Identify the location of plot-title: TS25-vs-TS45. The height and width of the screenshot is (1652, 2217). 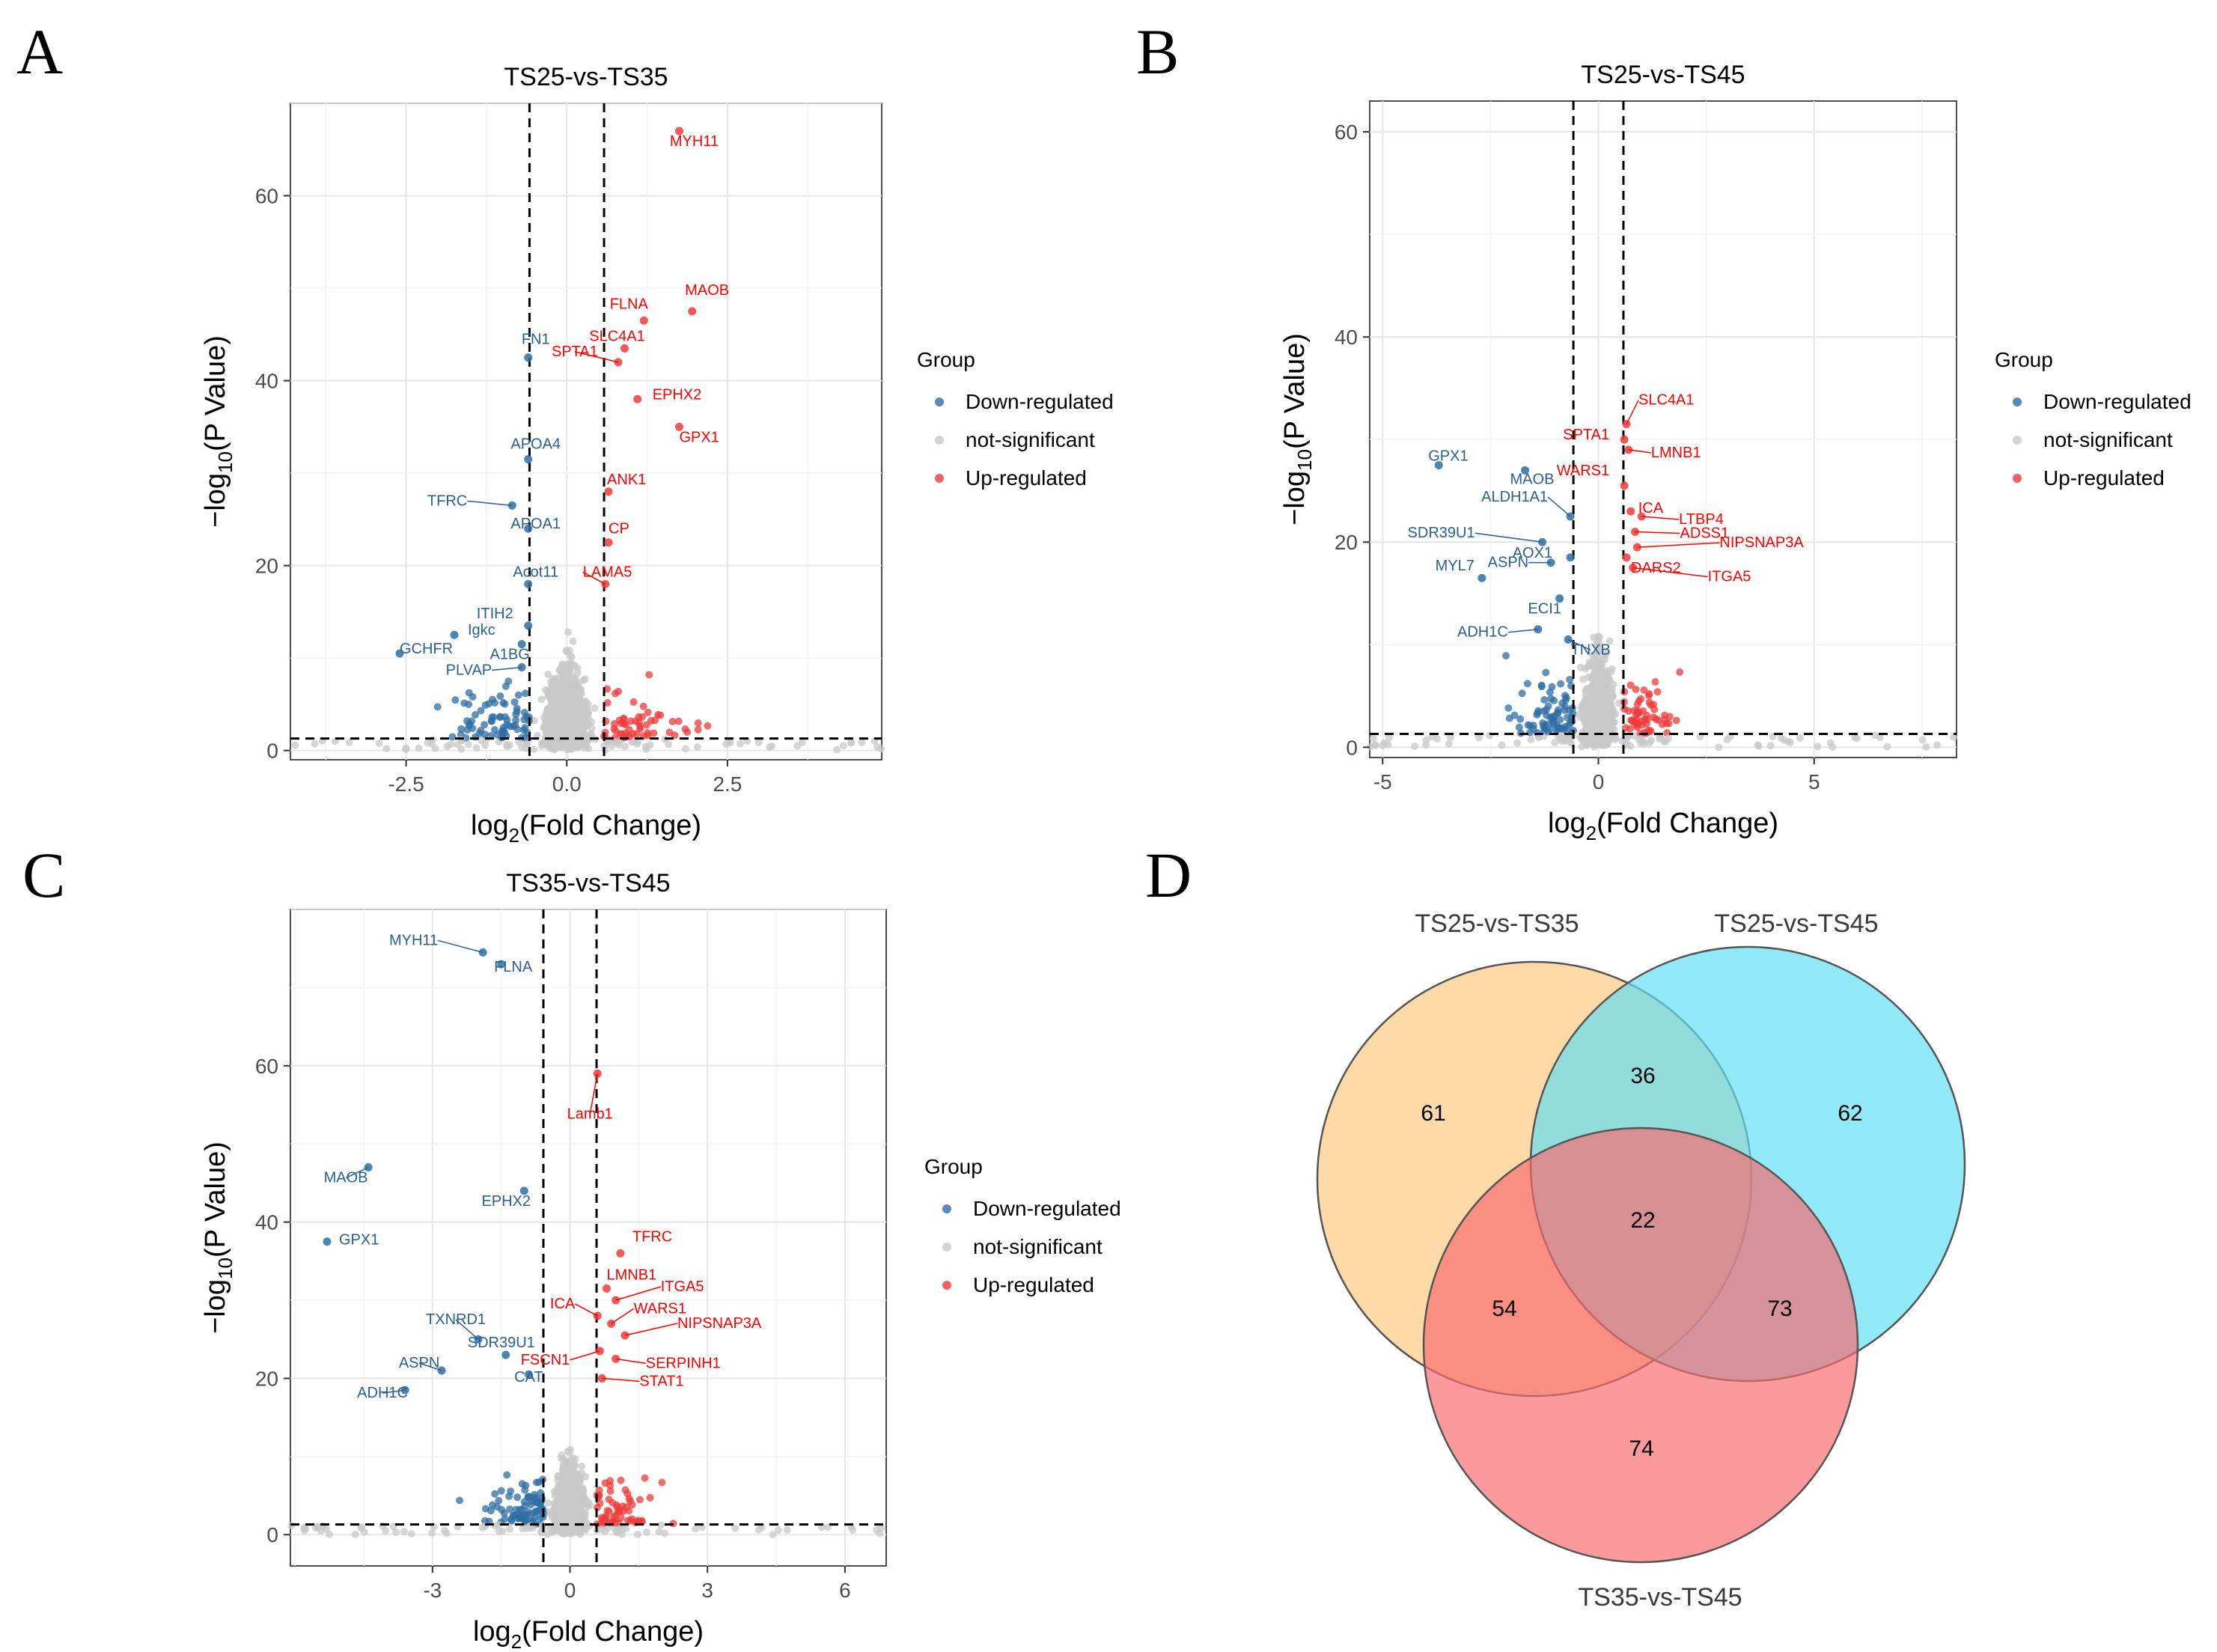
(1663, 75).